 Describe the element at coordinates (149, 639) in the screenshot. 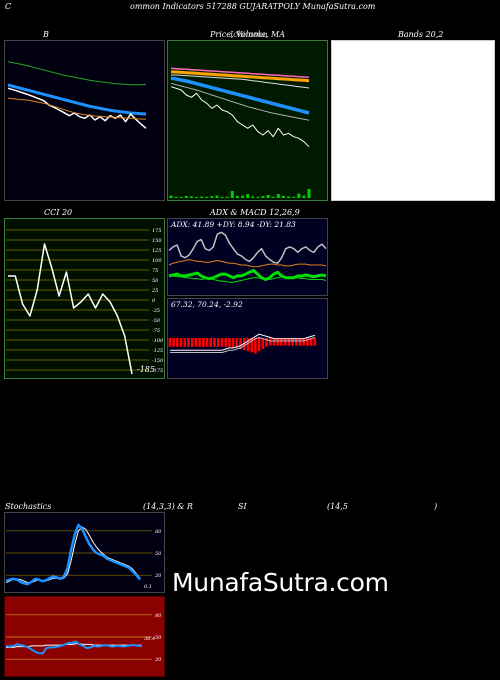

I see `rsi-last-value: 38.4` at that location.